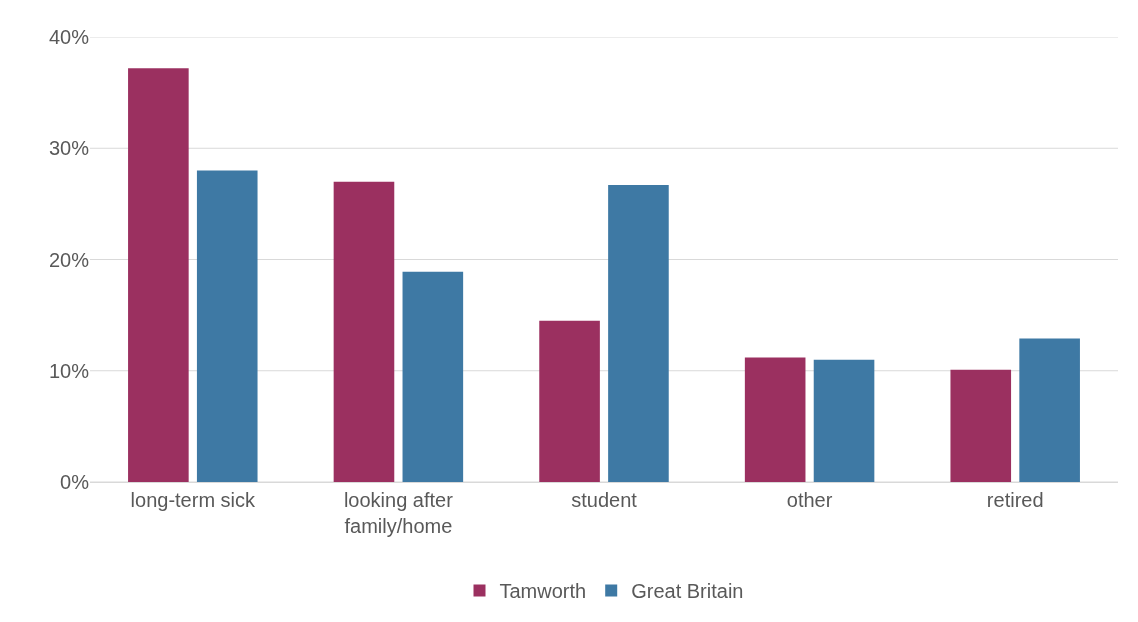 This screenshot has width=1138, height=622. What do you see at coordinates (398, 513) in the screenshot?
I see `x-tick-label: looking after family/home` at bounding box center [398, 513].